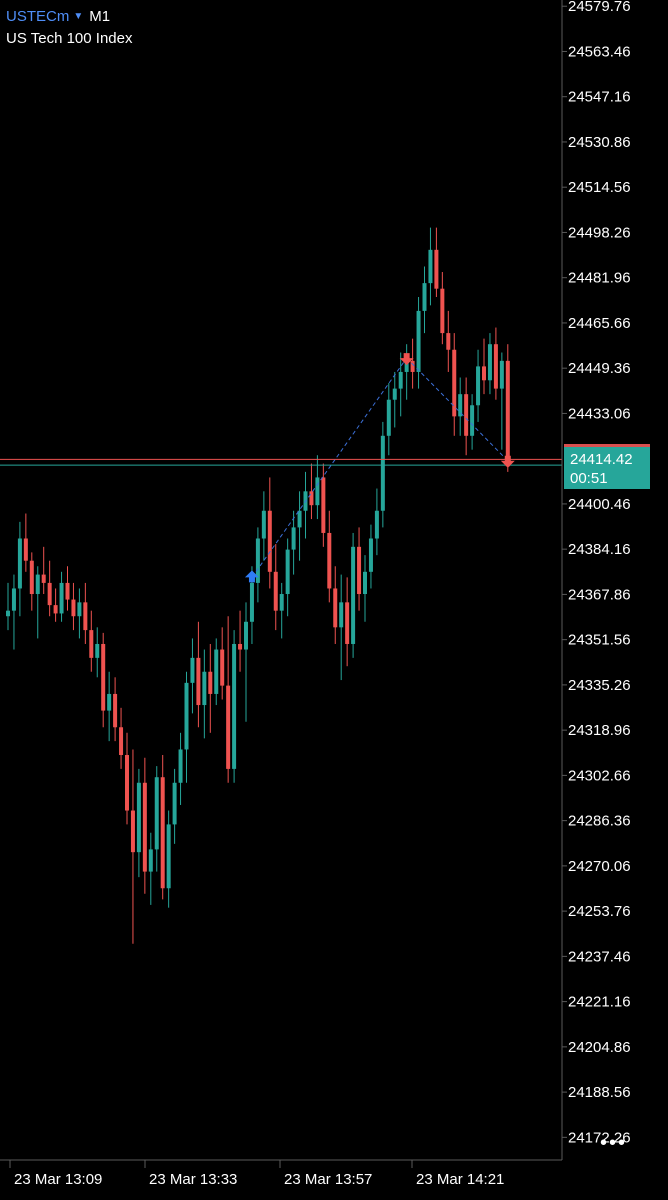  I want to click on bid-price-tag: 24414.42 00:51, so click(607, 468).